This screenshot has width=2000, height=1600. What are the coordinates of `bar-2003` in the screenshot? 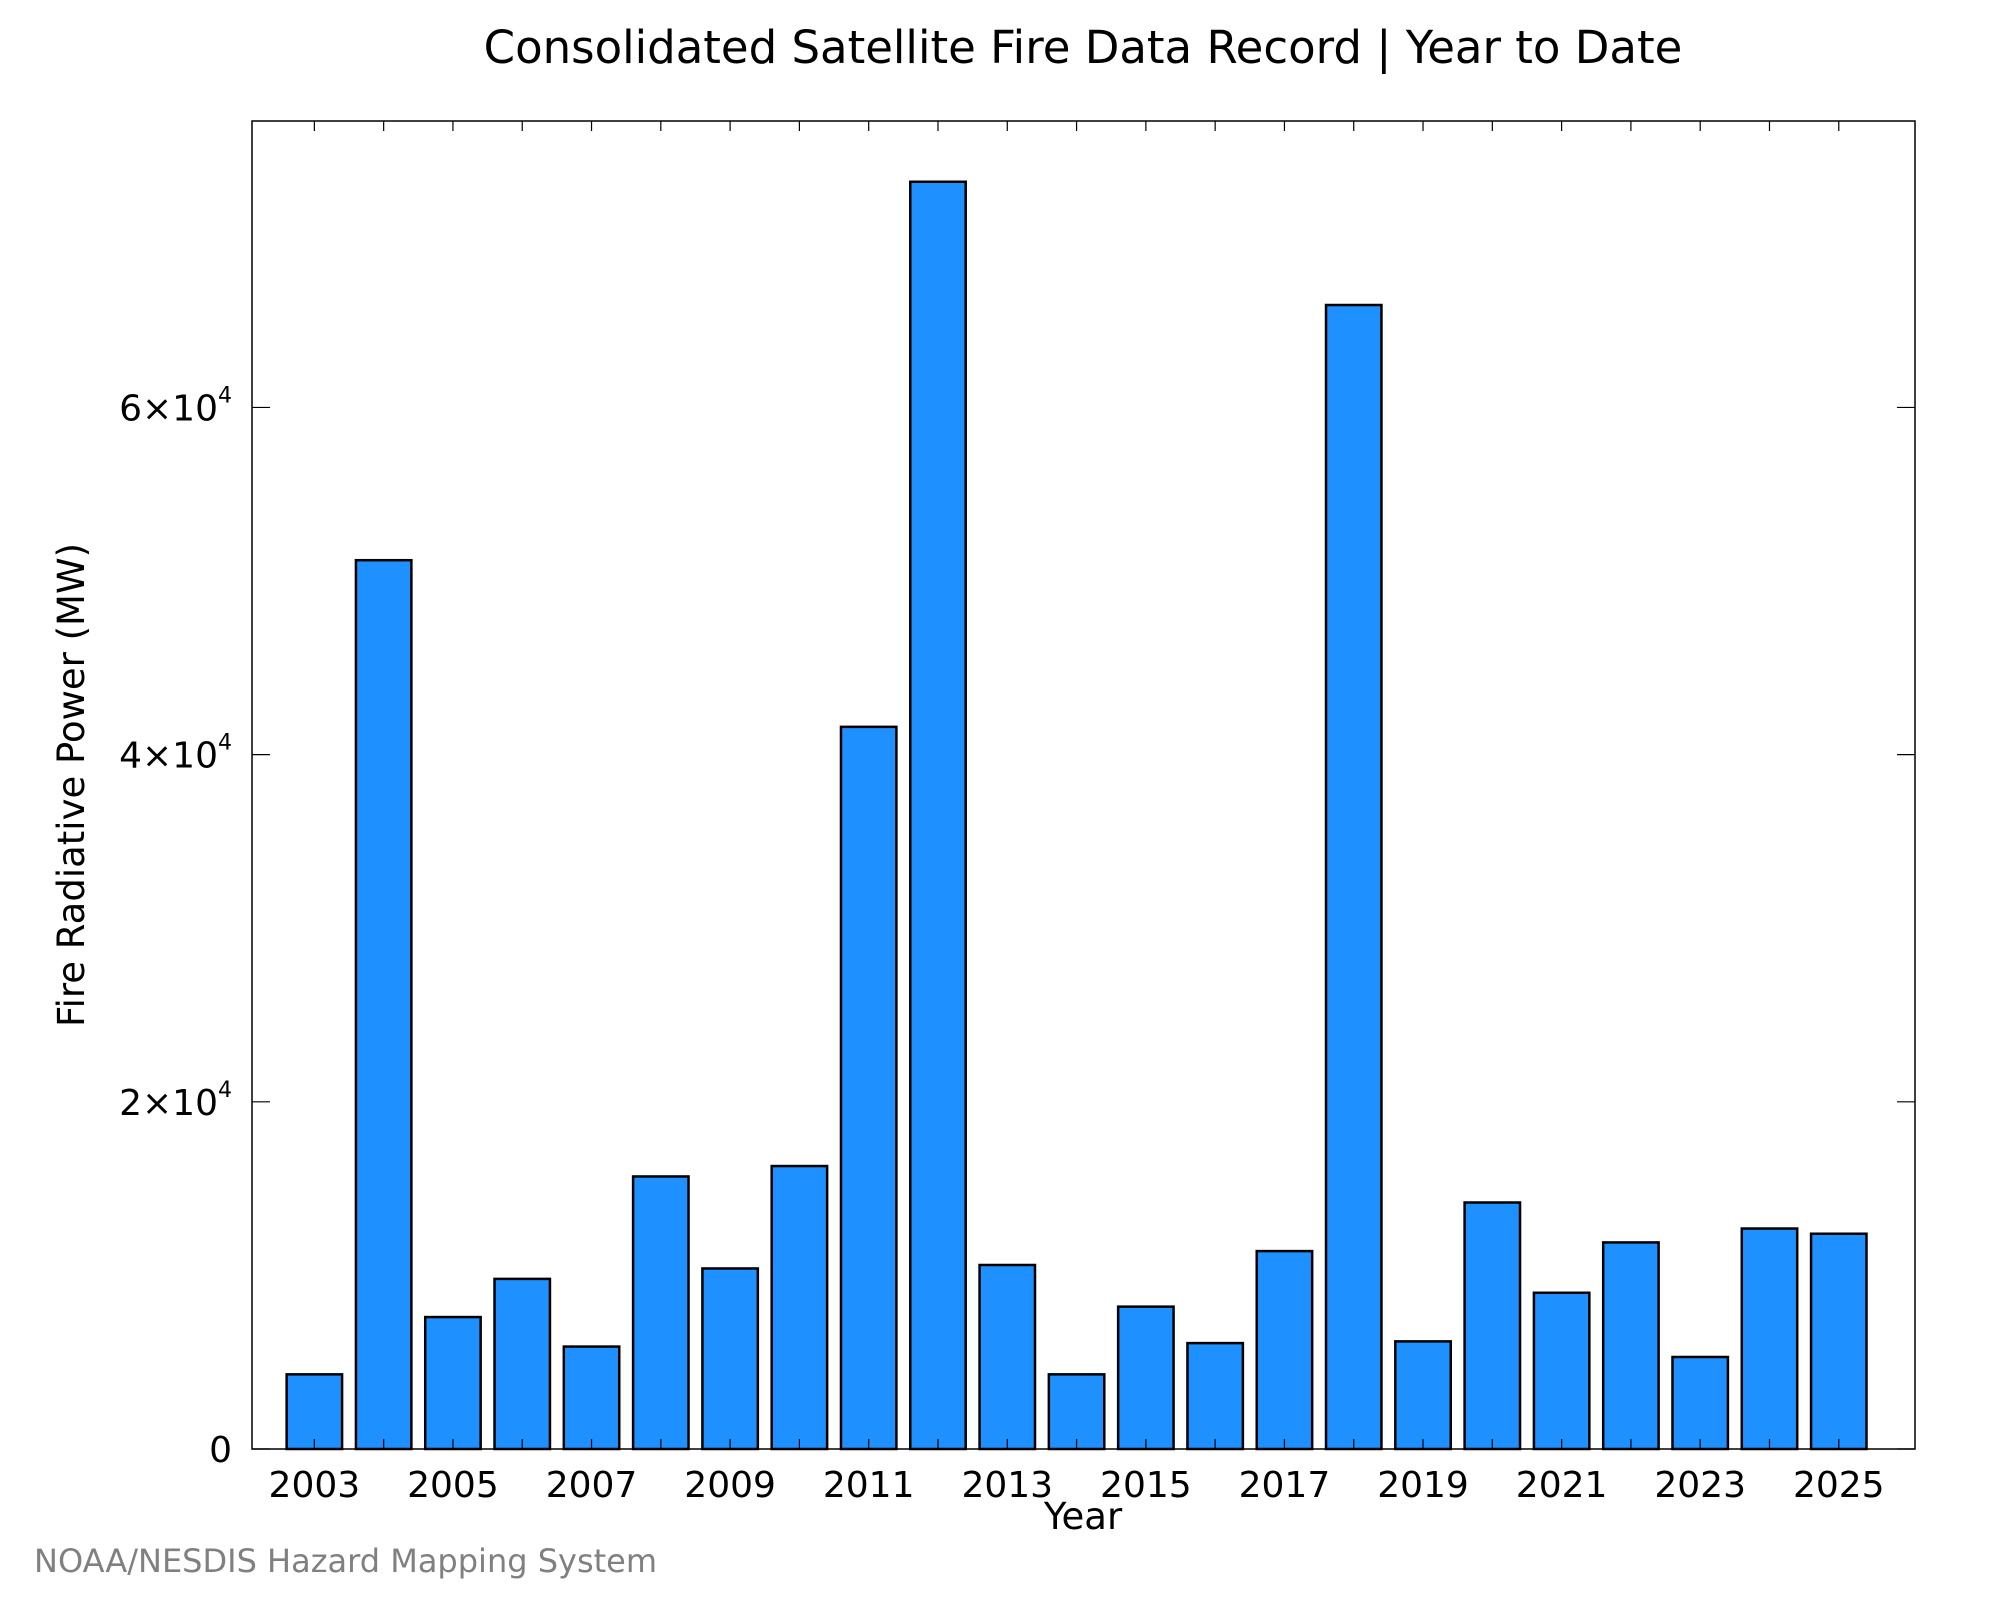 It's located at (314, 1412).